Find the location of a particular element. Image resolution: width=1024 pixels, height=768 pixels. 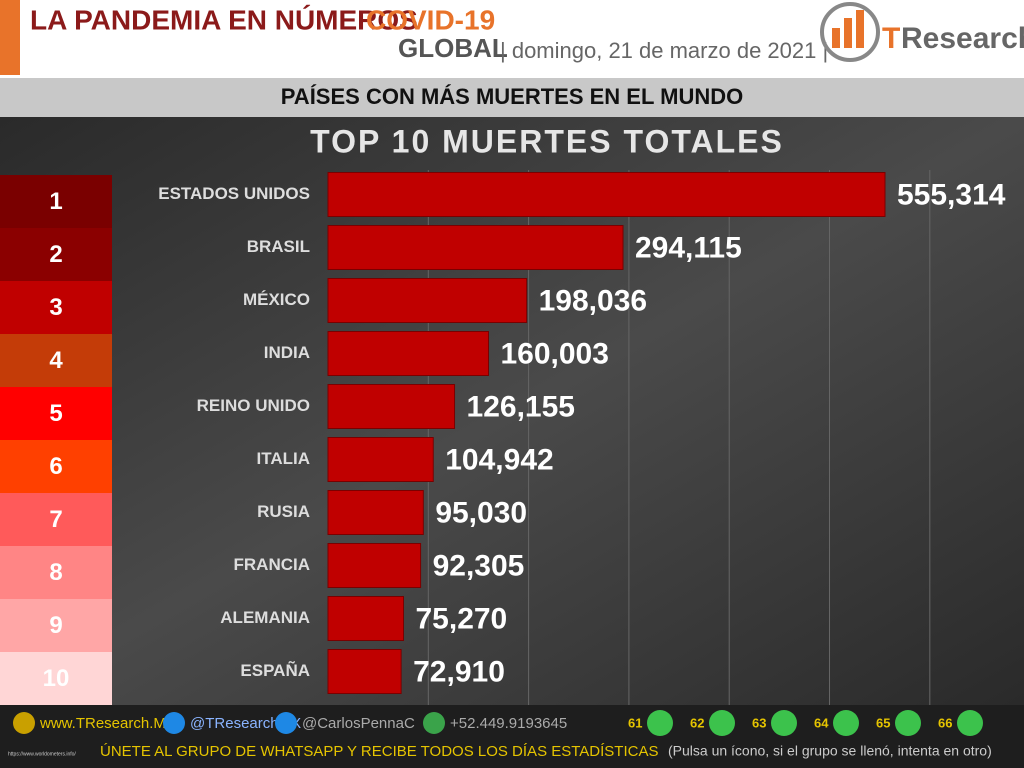

rank-label: 5 is located at coordinates (55, 413).